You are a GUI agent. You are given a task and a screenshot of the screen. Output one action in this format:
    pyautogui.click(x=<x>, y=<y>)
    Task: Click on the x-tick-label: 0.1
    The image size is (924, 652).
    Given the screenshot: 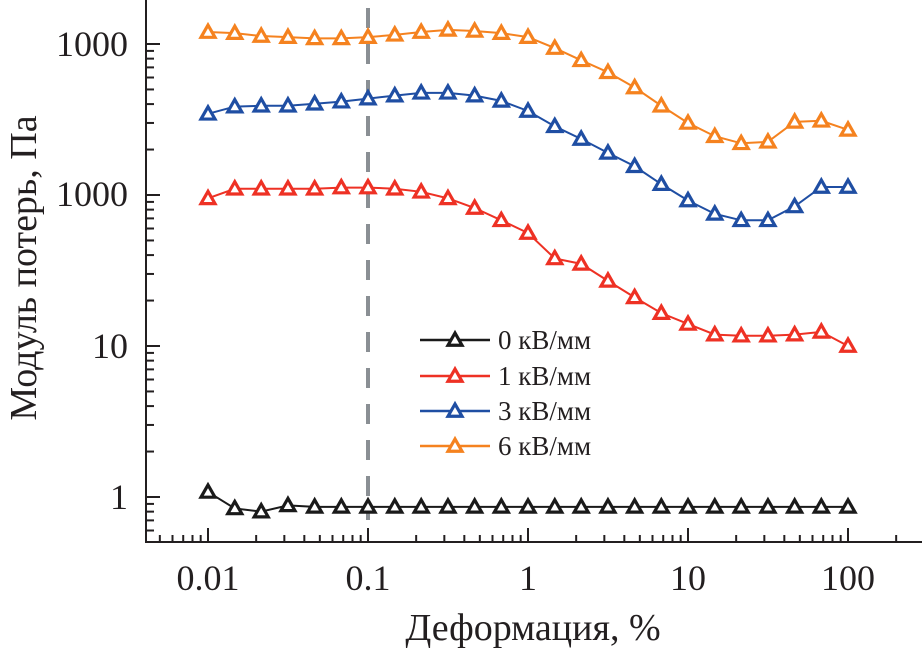 What is the action you would take?
    pyautogui.click(x=368, y=578)
    